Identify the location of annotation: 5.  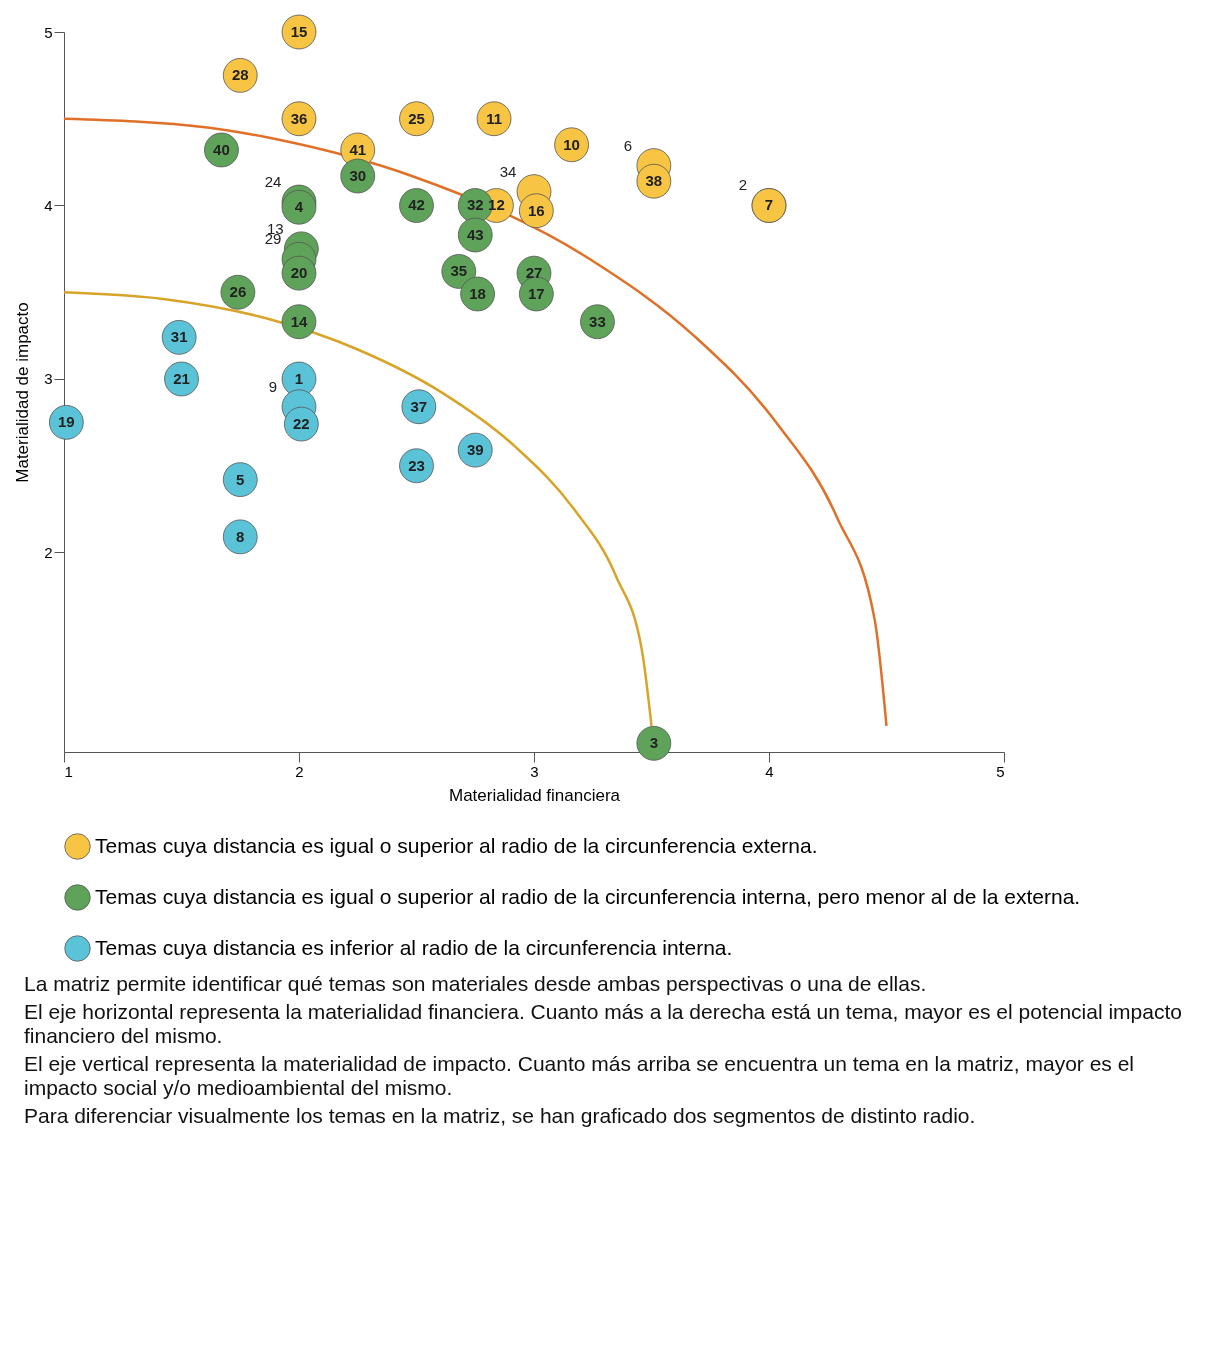
(240, 479).